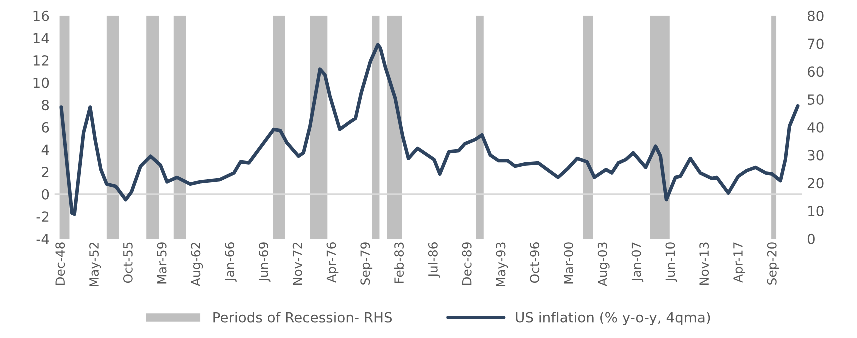 The width and height of the screenshot is (857, 338). I want to click on y2-tick-label: 20, so click(816, 183).